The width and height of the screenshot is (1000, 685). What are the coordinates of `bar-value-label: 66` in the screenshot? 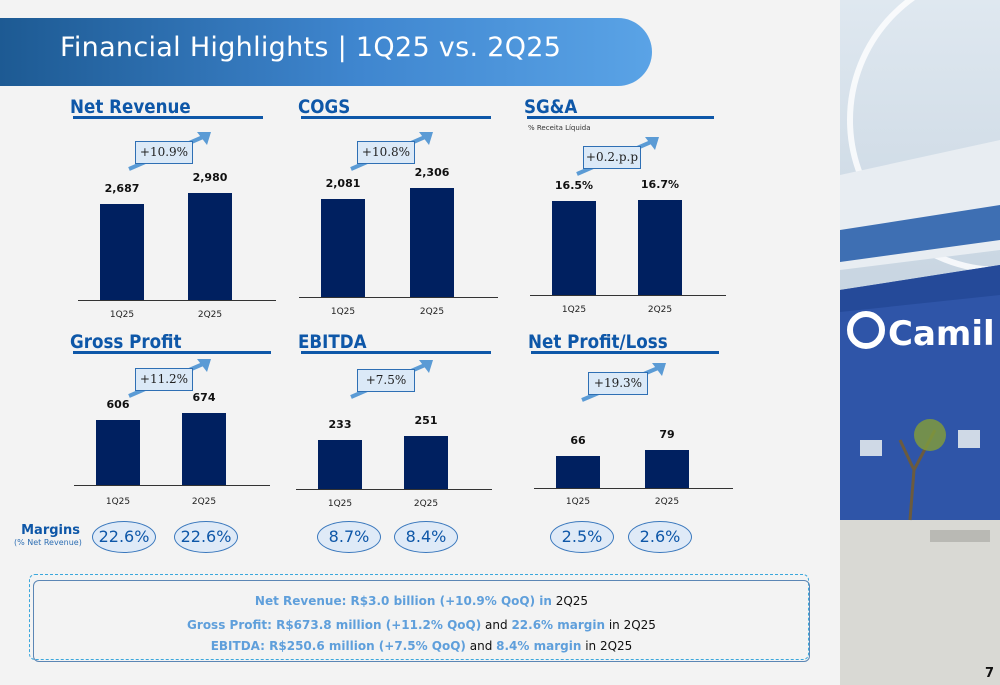 It's located at (578, 441).